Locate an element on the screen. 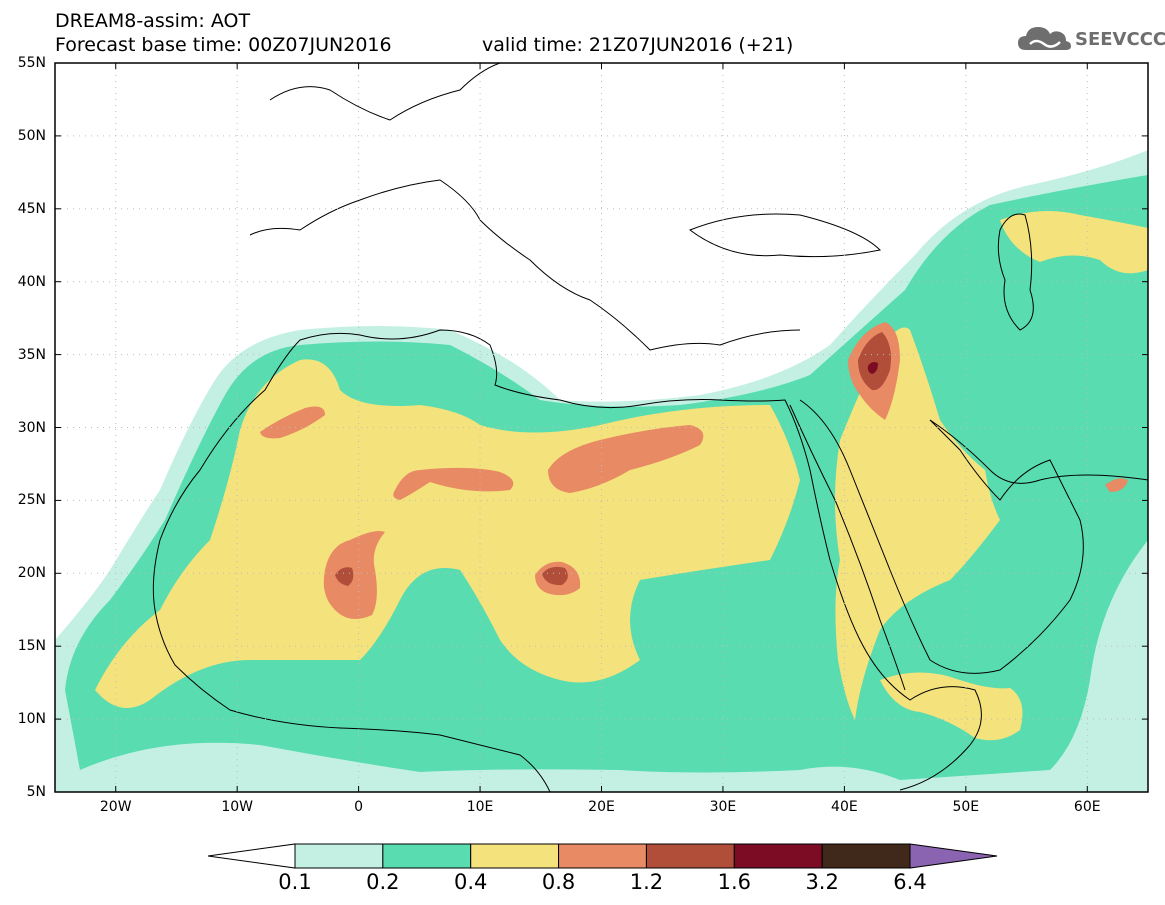 This screenshot has width=1165, height=905. lat-label: 30N is located at coordinates (31, 427).